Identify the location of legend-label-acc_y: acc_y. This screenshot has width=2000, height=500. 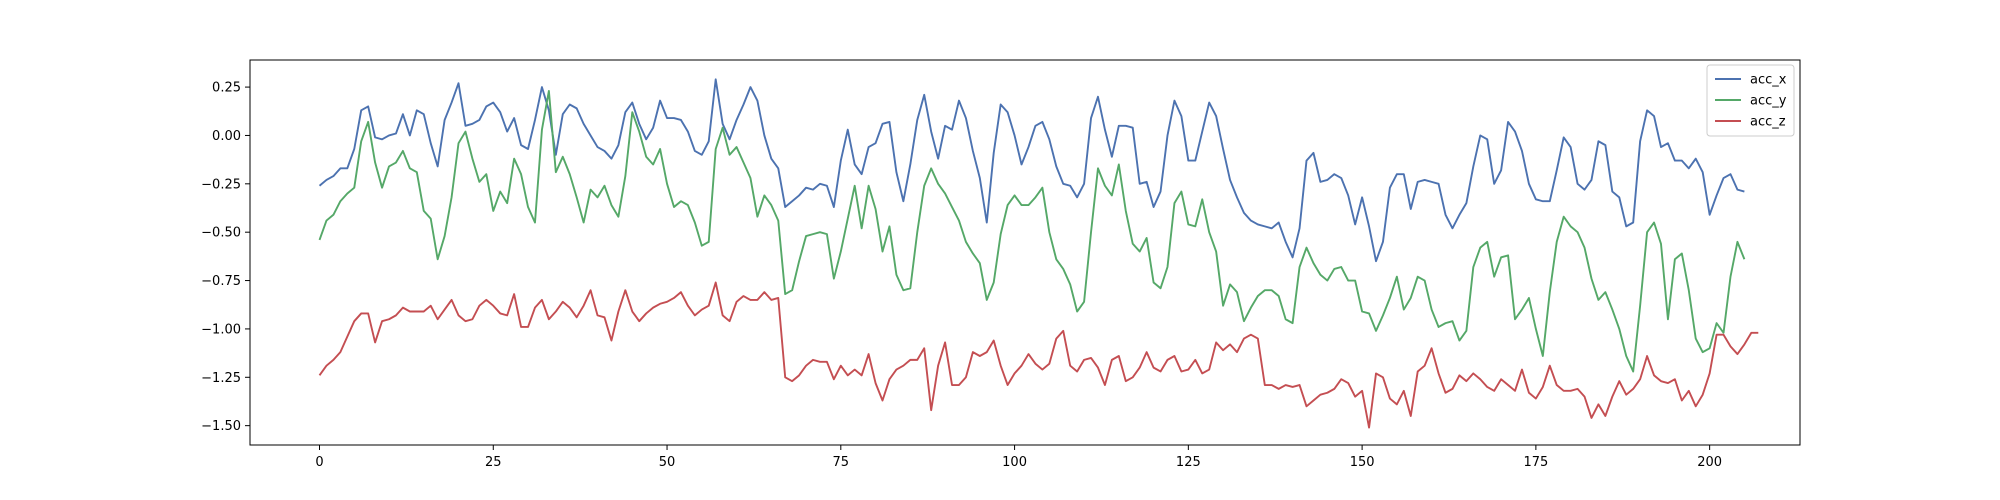
(1768, 101).